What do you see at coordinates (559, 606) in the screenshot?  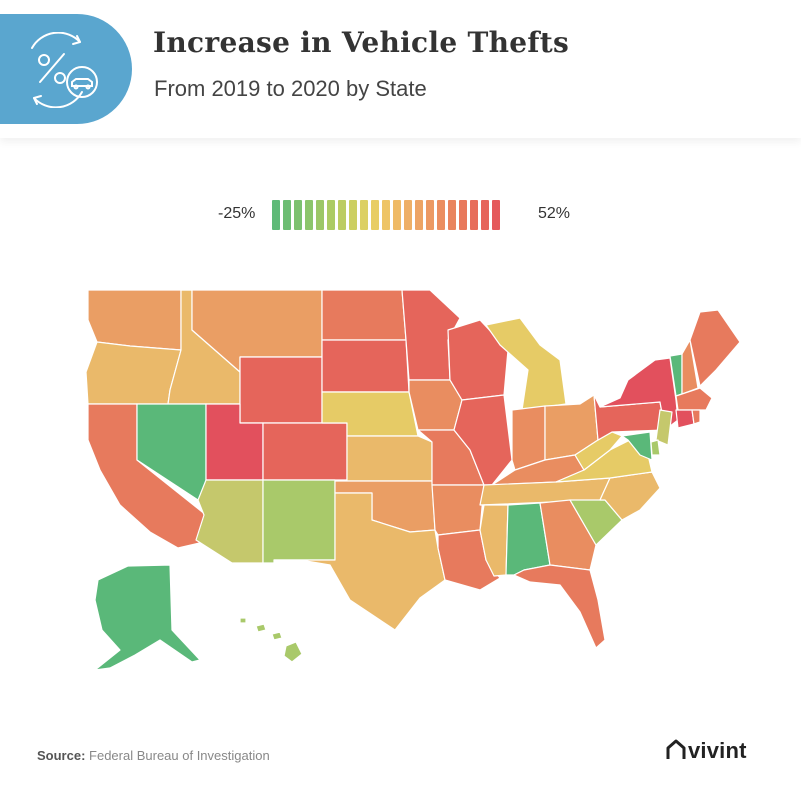 I see `state-florida` at bounding box center [559, 606].